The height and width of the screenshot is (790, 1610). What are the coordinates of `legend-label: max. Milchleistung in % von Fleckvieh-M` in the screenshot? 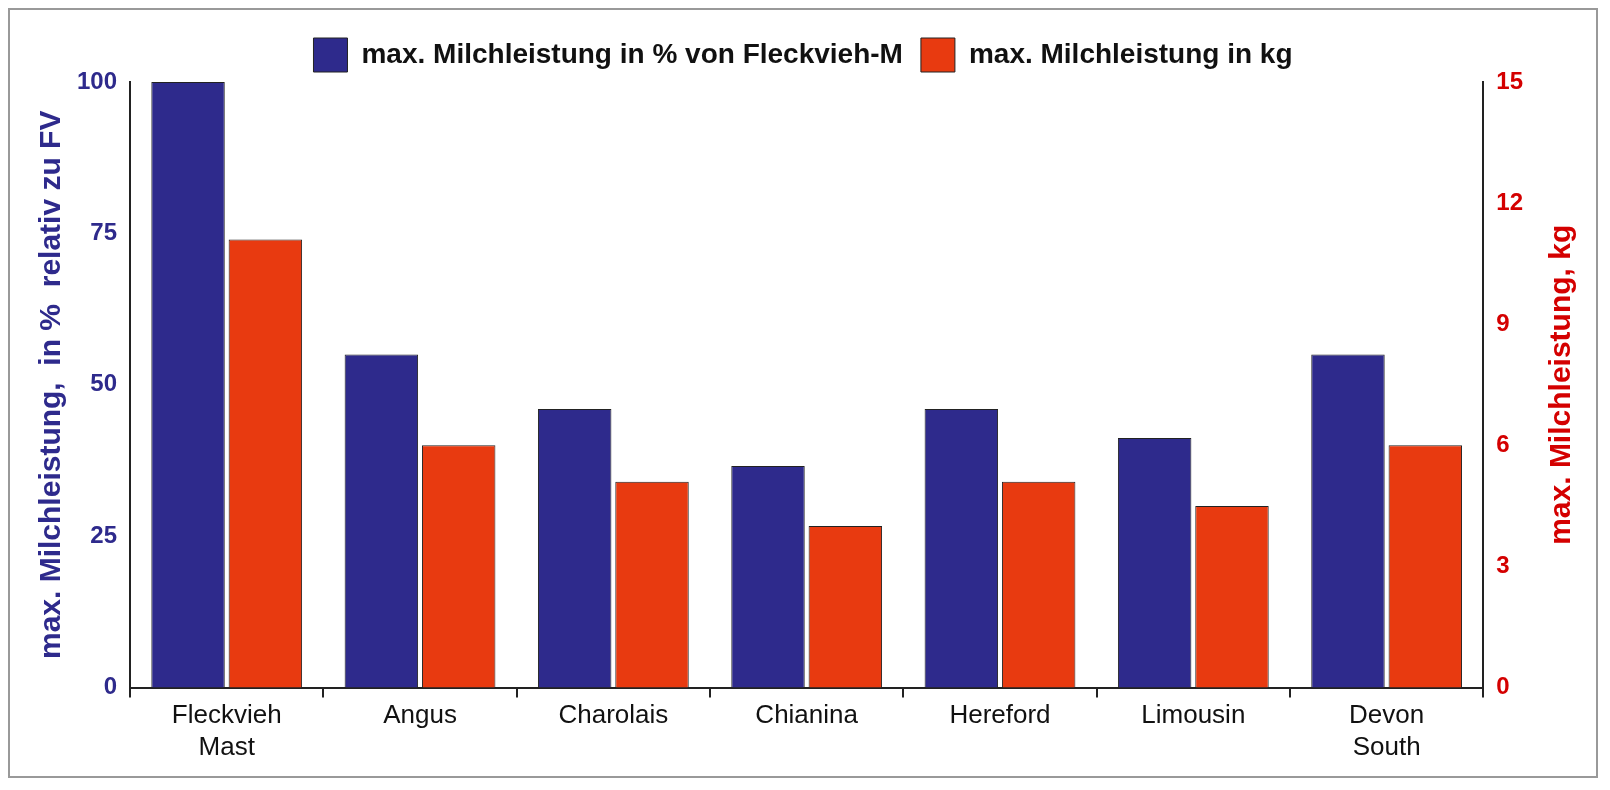 It's located at (632, 53).